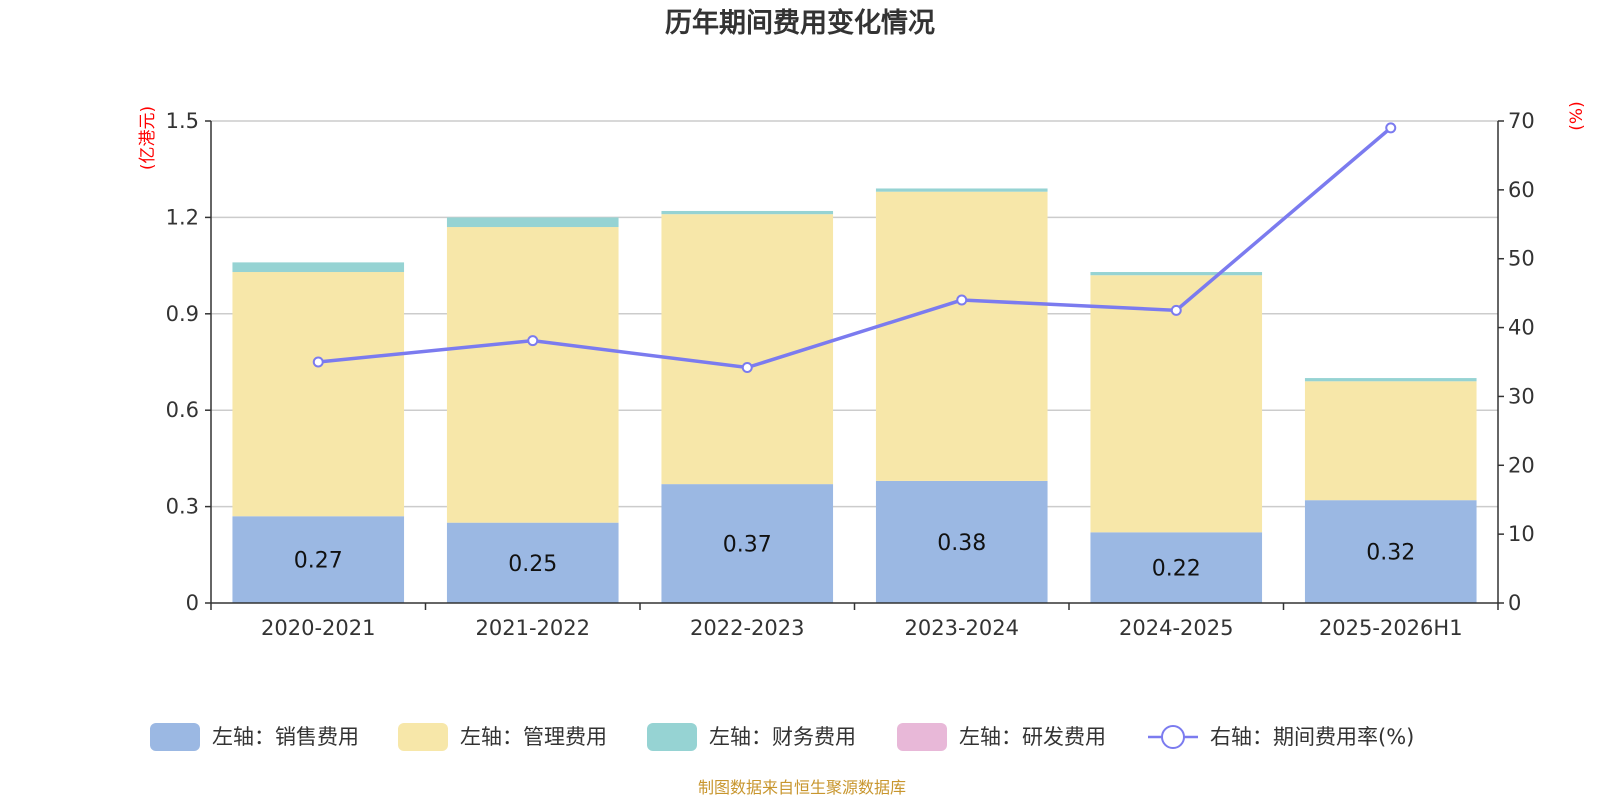 This screenshot has width=1600, height=800. Describe the element at coordinates (533, 628) in the screenshot. I see `x-tick-label-1: 2021-2022` at that location.